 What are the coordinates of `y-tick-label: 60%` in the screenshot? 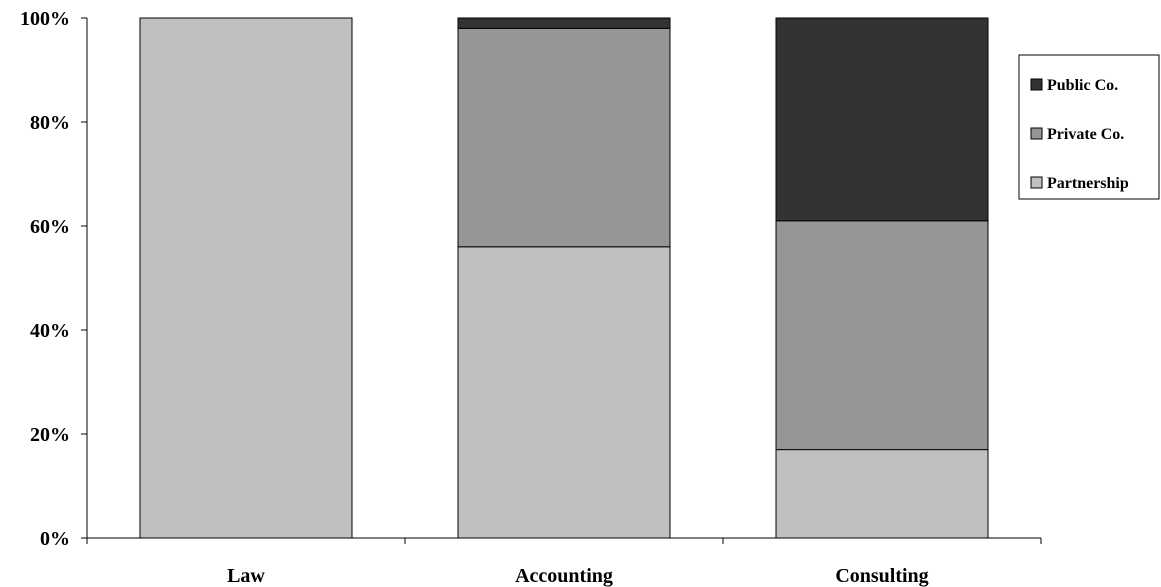 It's located at (50, 227).